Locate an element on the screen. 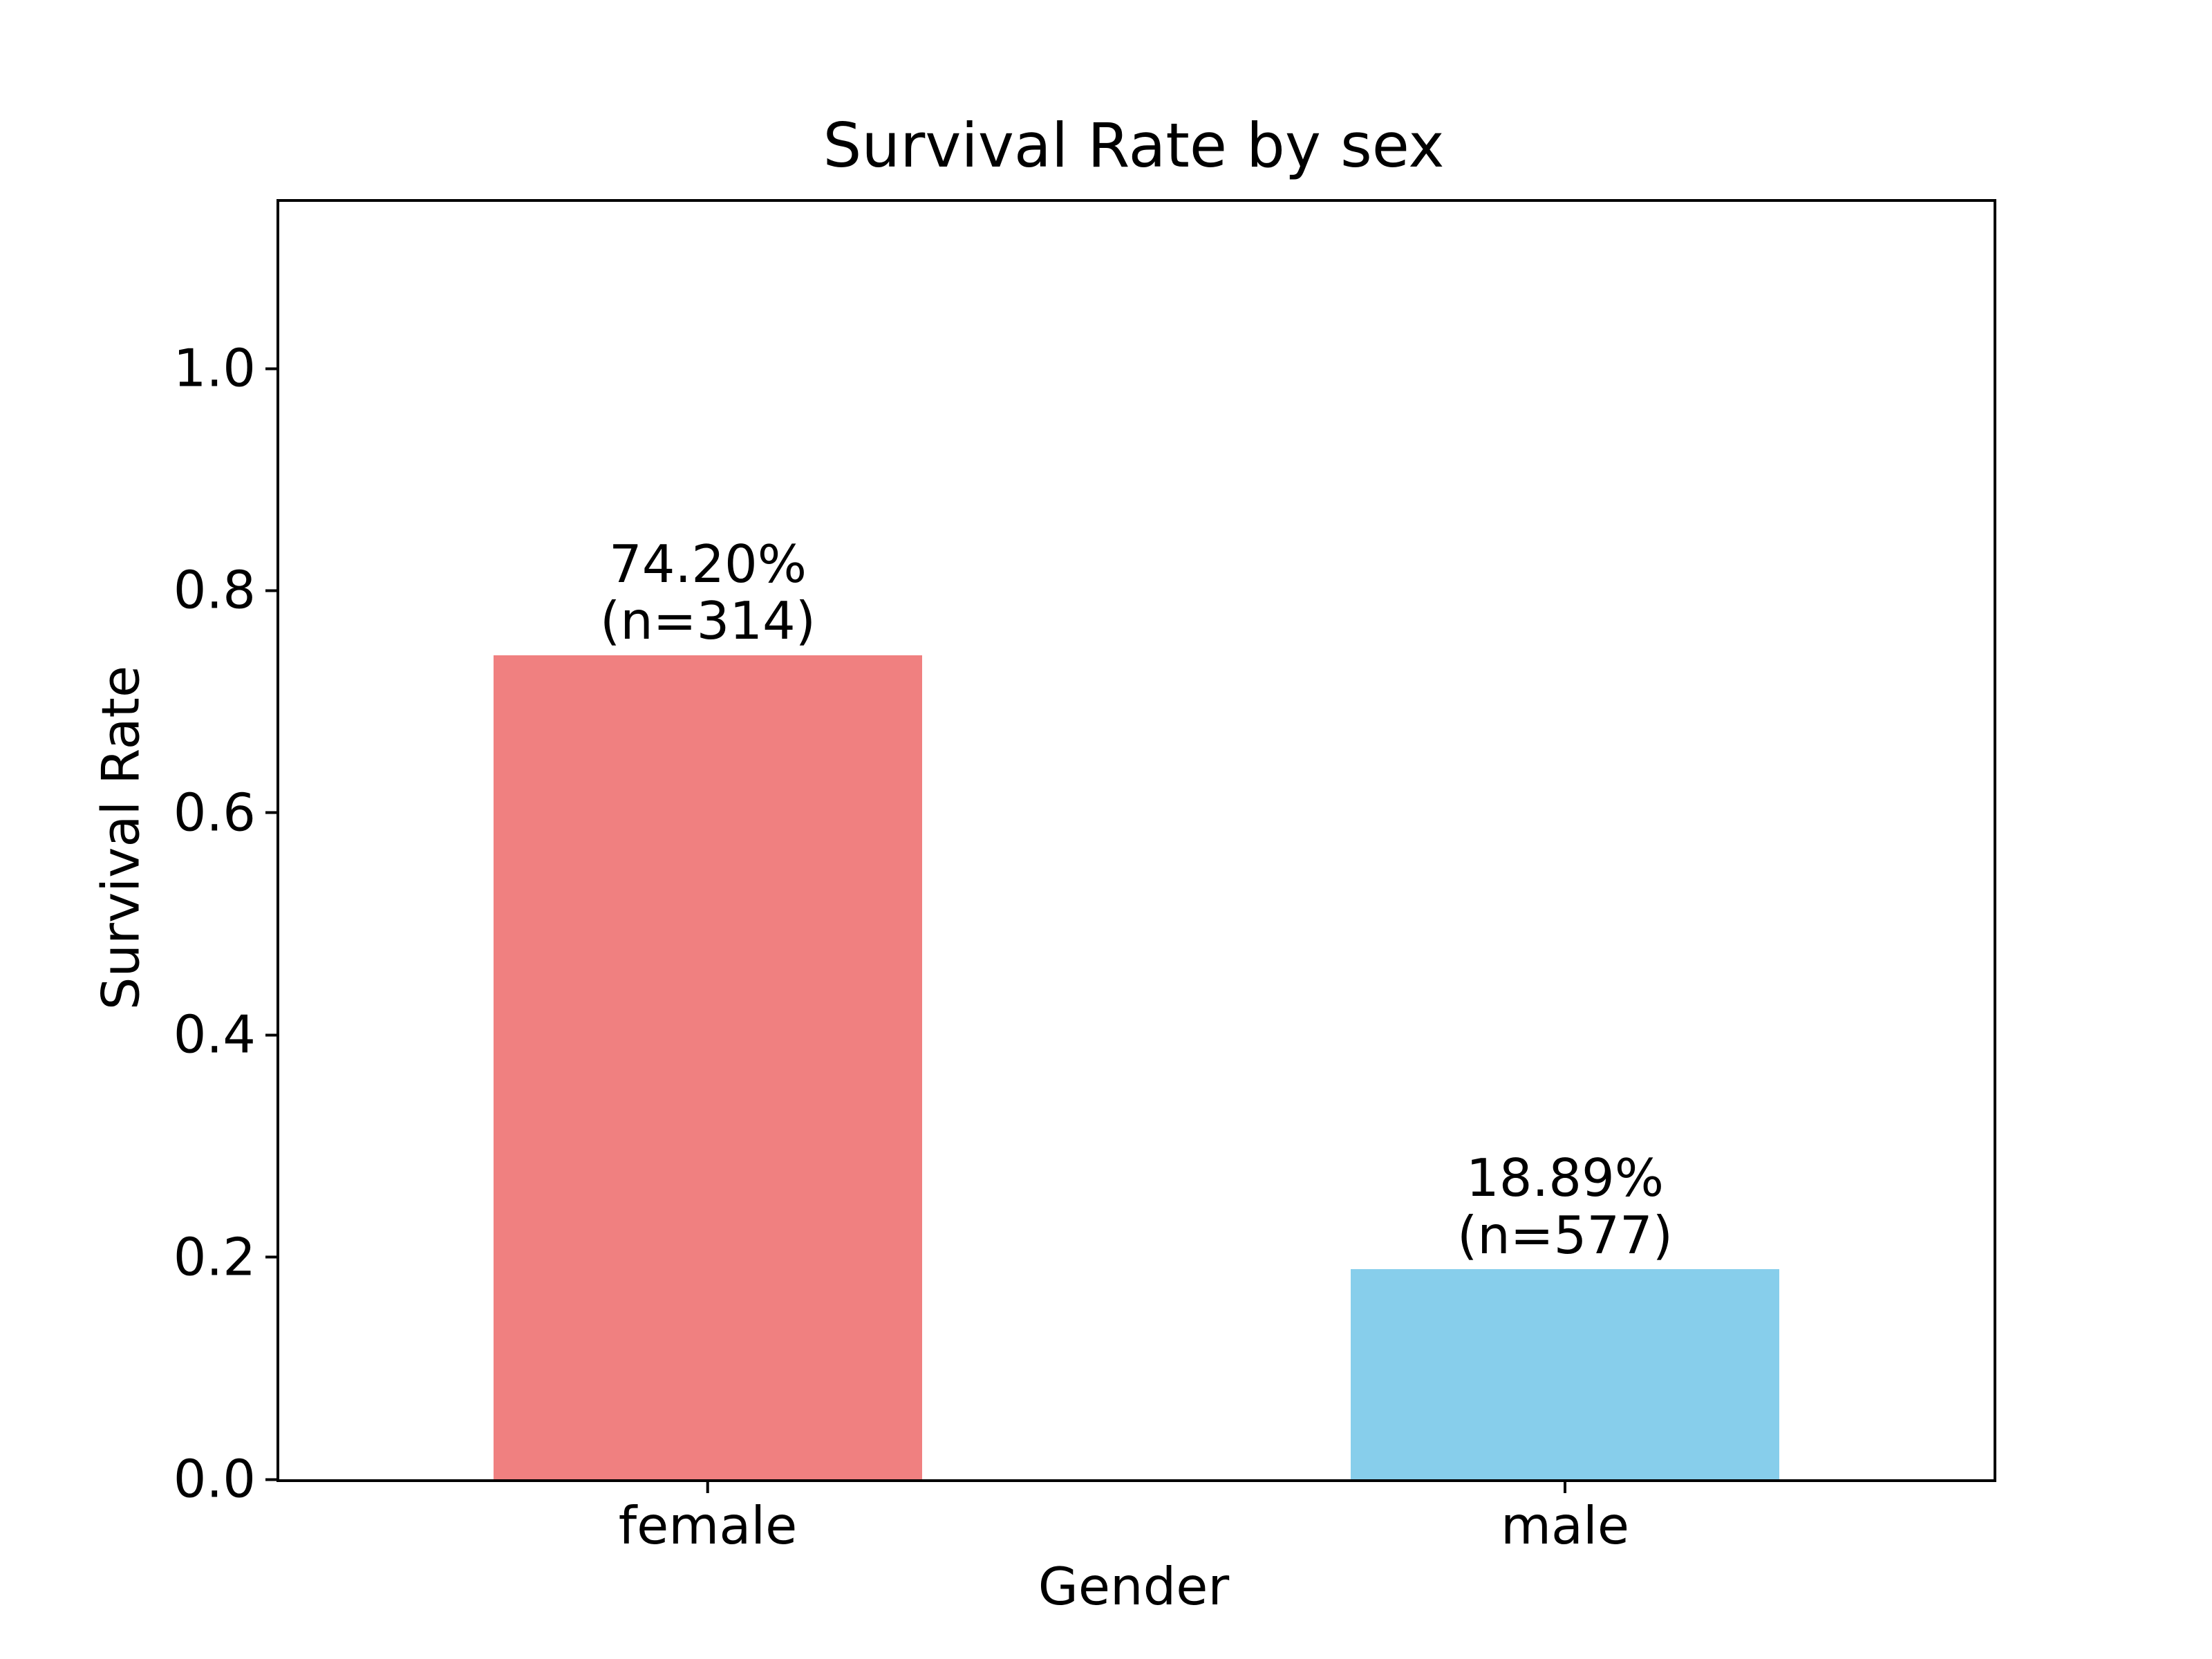 This screenshot has width=2212, height=1659. bar-label-female-percent: 74.20% is located at coordinates (708, 563).